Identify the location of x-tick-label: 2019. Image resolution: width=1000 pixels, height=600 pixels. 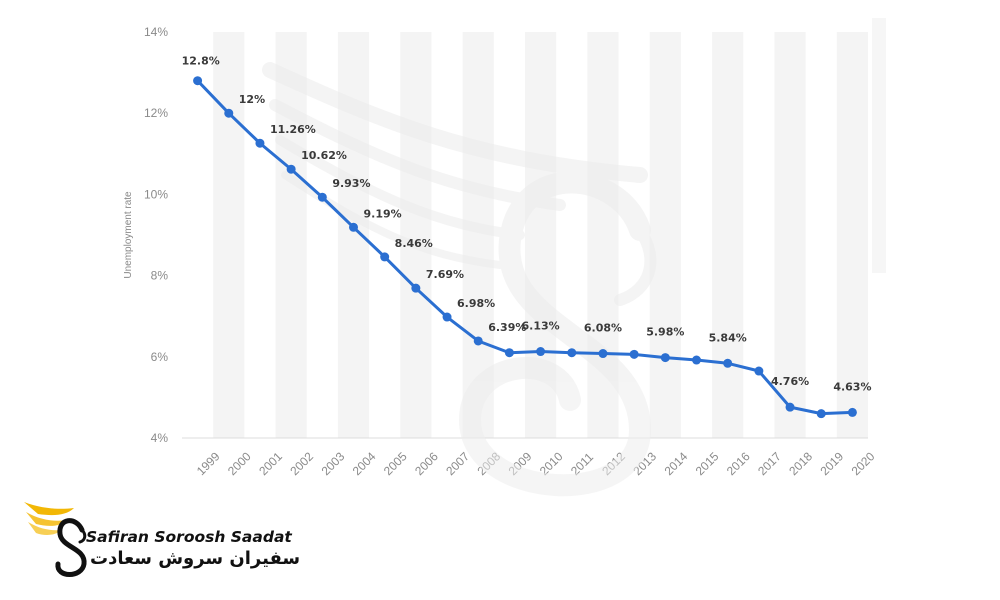
(831, 463).